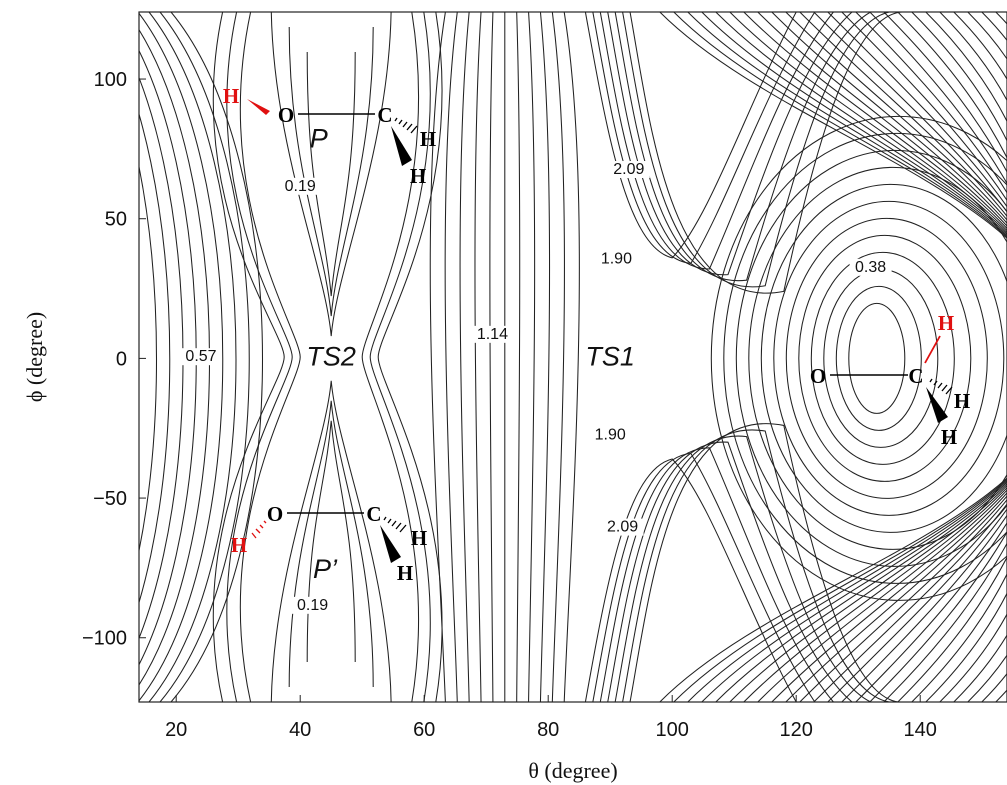 The height and width of the screenshot is (785, 1007). Describe the element at coordinates (114, 359) in the screenshot. I see `y-axis: 100 50 0 −50 −100` at that location.